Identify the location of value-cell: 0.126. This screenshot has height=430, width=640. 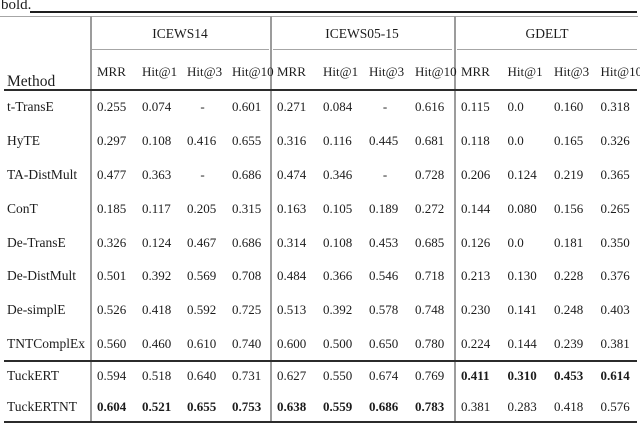
(476, 242).